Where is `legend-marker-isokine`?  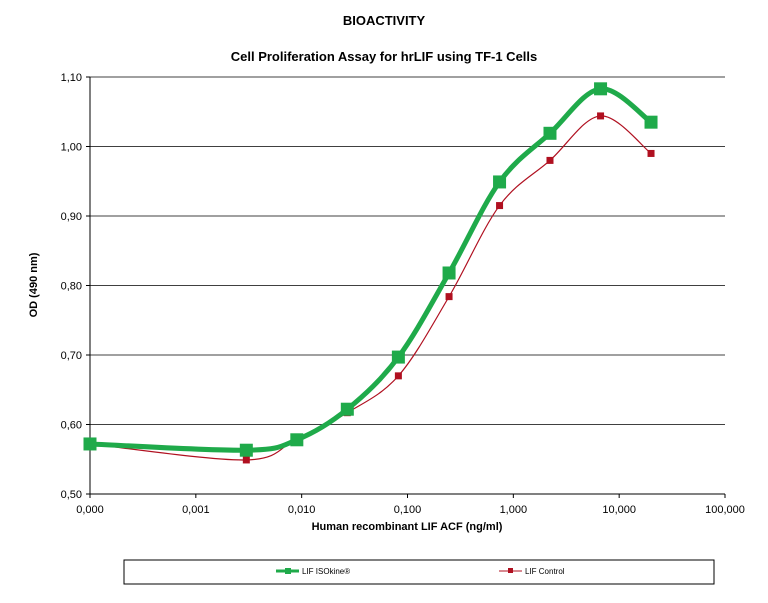
legend-marker-isokine is located at coordinates (288, 571).